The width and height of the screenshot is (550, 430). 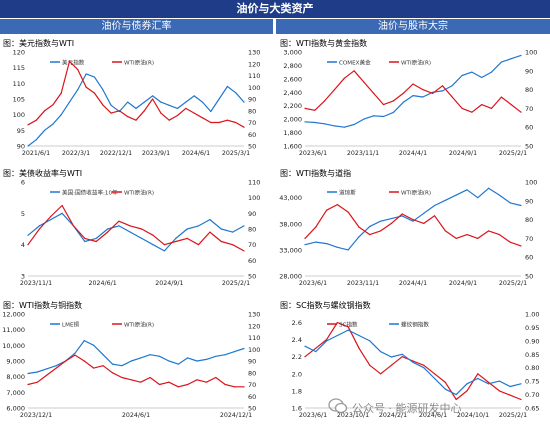 What do you see at coordinates (292, 79) in the screenshot?
I see `y-left-tick-label: 2,600` at bounding box center [292, 79].